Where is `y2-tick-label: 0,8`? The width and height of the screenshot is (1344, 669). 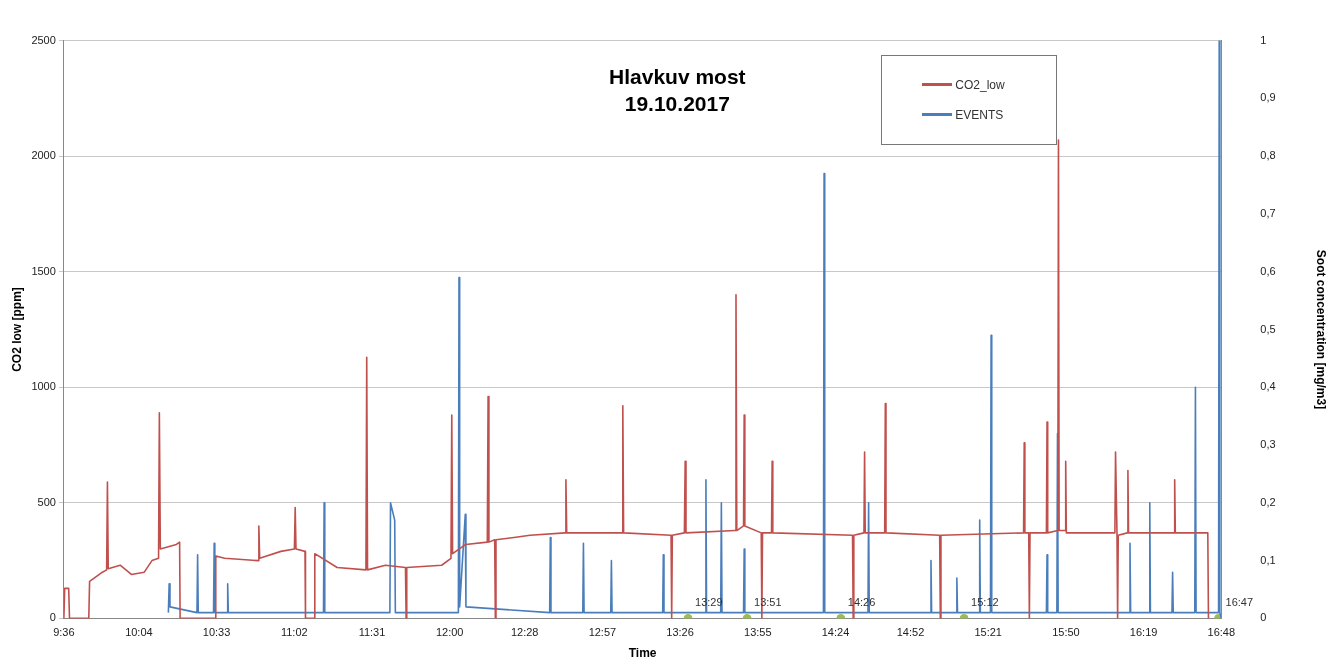
y2-tick-label: 0,8 is located at coordinates (1268, 155).